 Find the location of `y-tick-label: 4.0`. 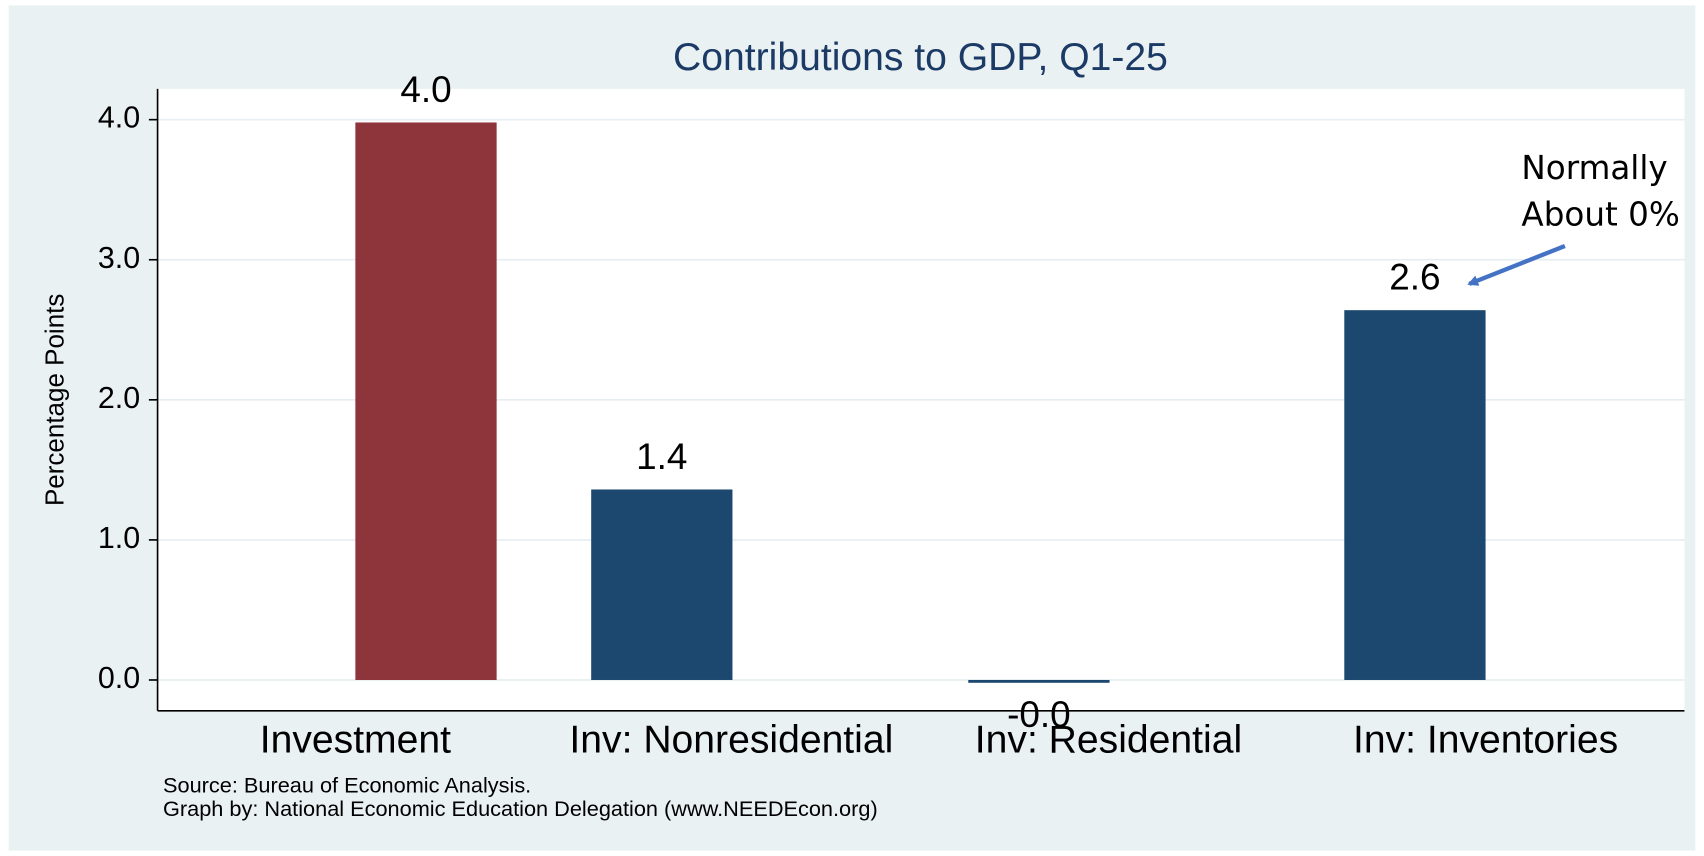

y-tick-label: 4.0 is located at coordinates (119, 118).